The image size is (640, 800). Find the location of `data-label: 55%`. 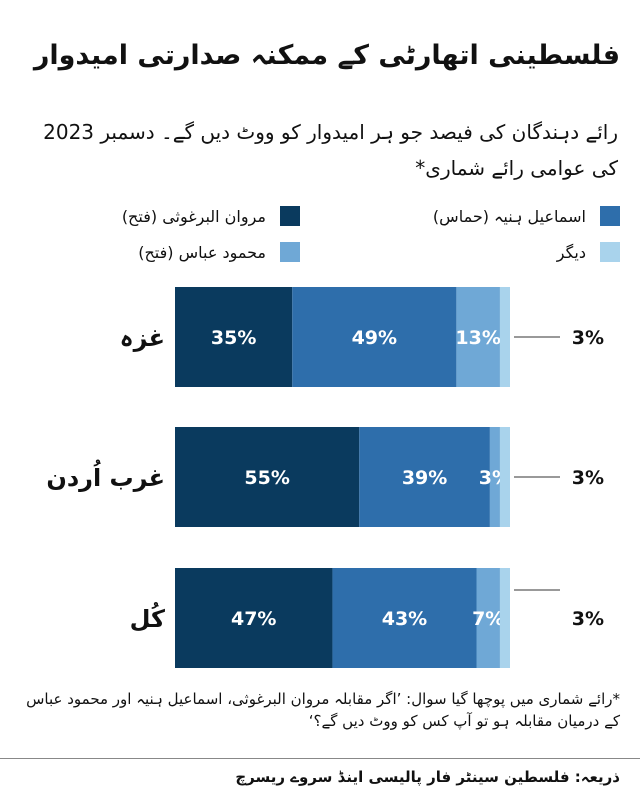

data-label: 55% is located at coordinates (266, 478).